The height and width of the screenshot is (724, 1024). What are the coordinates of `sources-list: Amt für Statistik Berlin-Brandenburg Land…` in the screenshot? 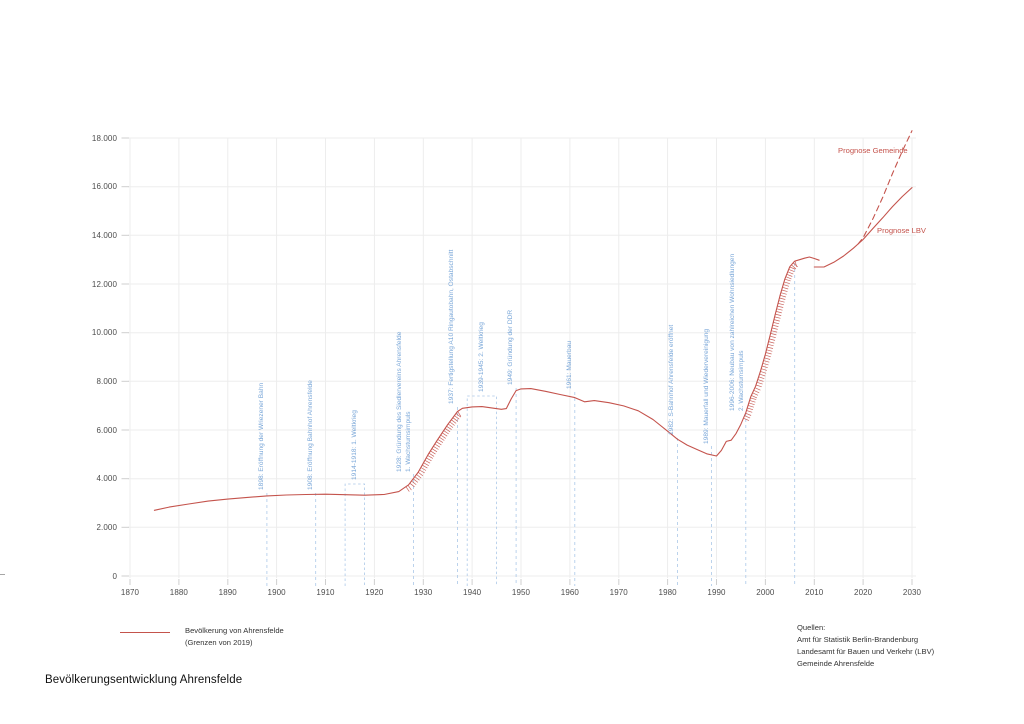 It's located at (865, 652).